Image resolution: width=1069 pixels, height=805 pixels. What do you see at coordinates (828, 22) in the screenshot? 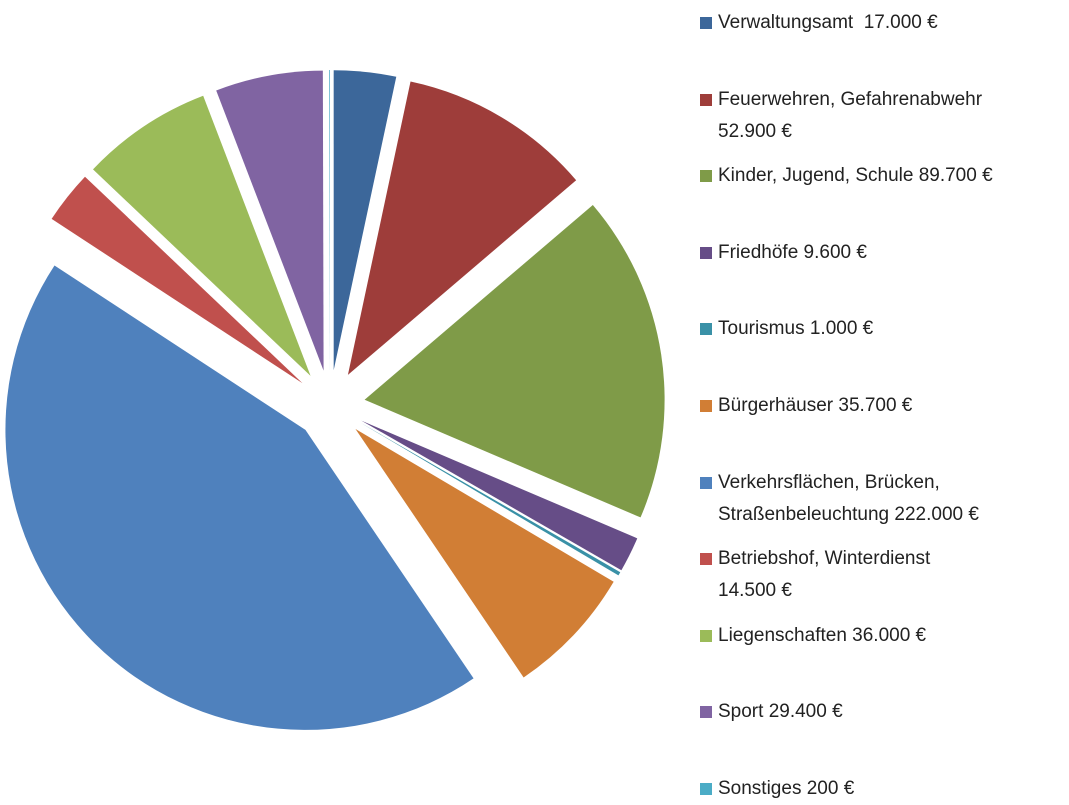
I see `legend-label: Verwaltungsamt 17.000 €` at bounding box center [828, 22].